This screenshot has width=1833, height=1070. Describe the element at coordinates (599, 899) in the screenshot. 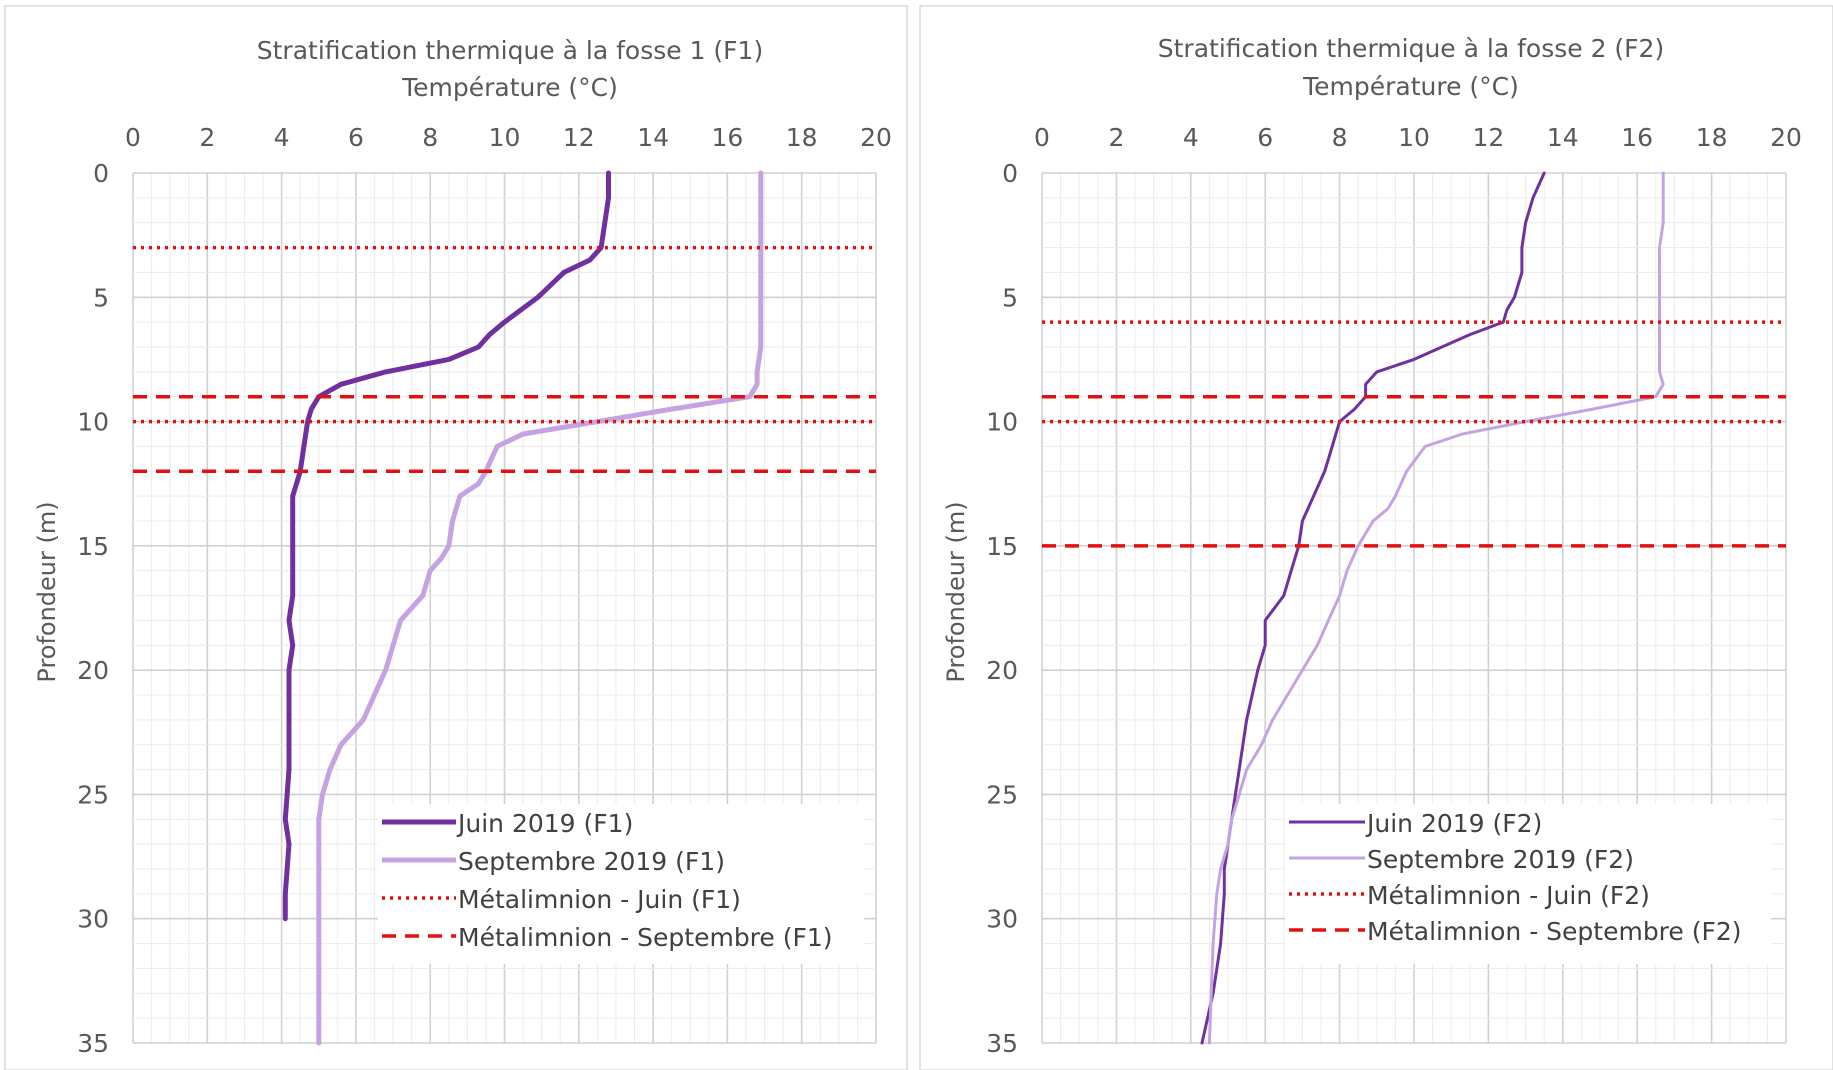

I see `legend-entry: Métalimnion - Juin (F1)` at that location.